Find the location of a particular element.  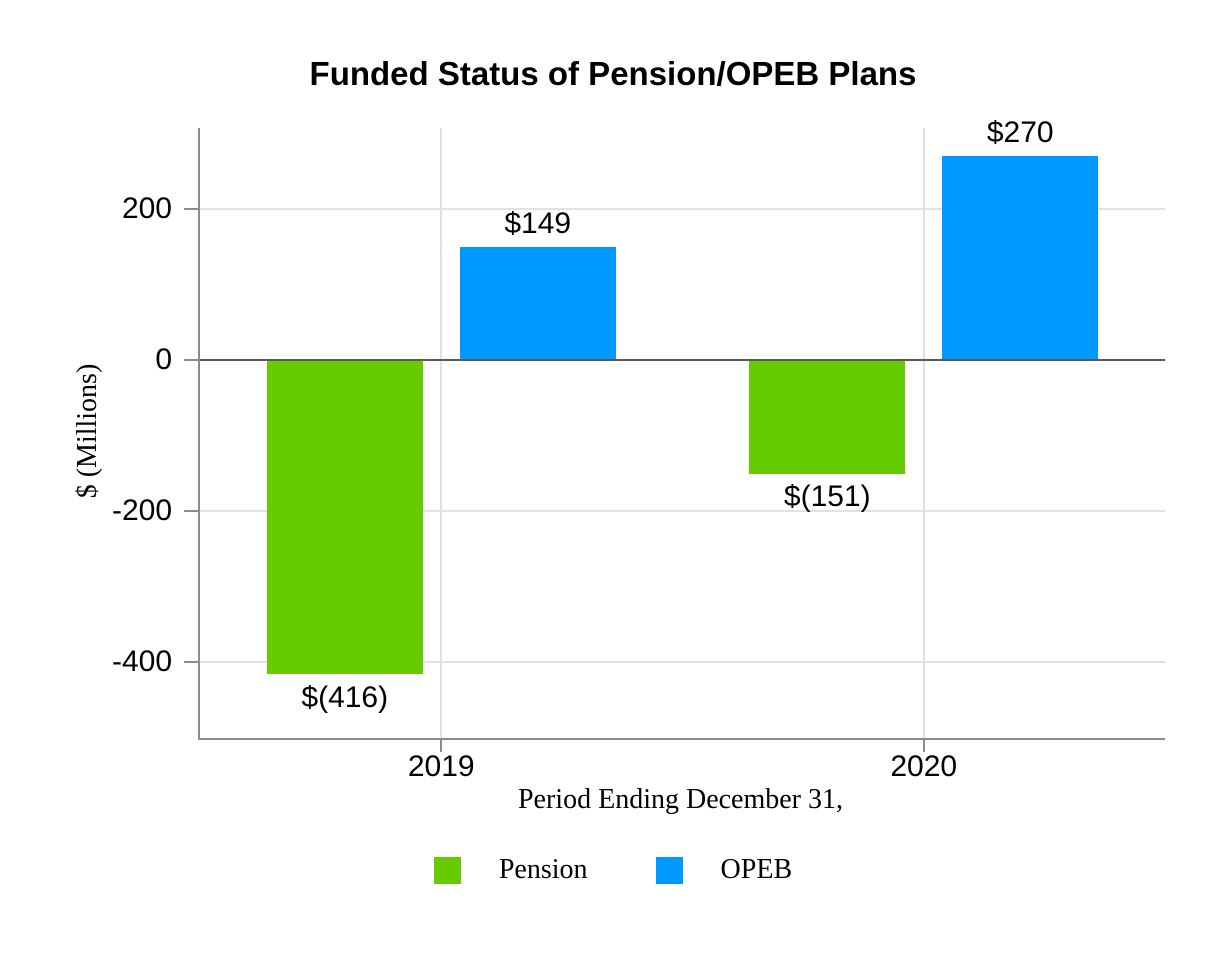

bar-label-pension-2020: $(151) is located at coordinates (827, 497).